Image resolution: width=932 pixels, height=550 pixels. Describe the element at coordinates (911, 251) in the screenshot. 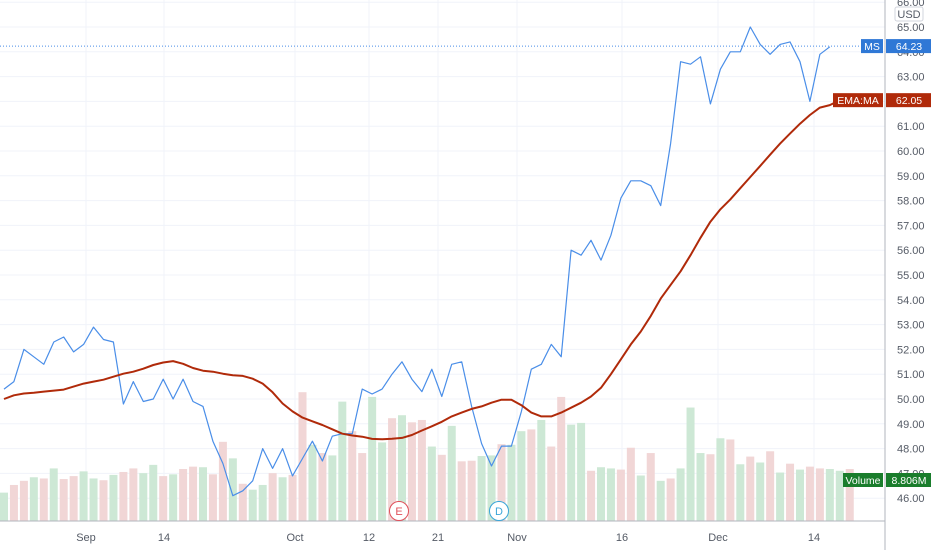

I see `y-tick-label: 56.00` at that location.